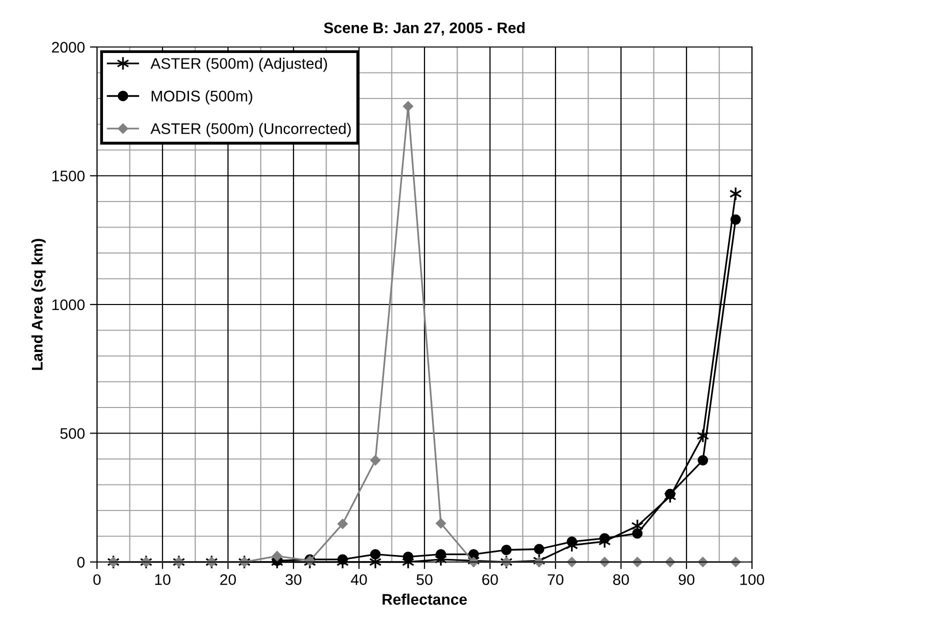 This screenshot has height=634, width=936. Describe the element at coordinates (686, 580) in the screenshot. I see `x-tick-label: 90` at that location.